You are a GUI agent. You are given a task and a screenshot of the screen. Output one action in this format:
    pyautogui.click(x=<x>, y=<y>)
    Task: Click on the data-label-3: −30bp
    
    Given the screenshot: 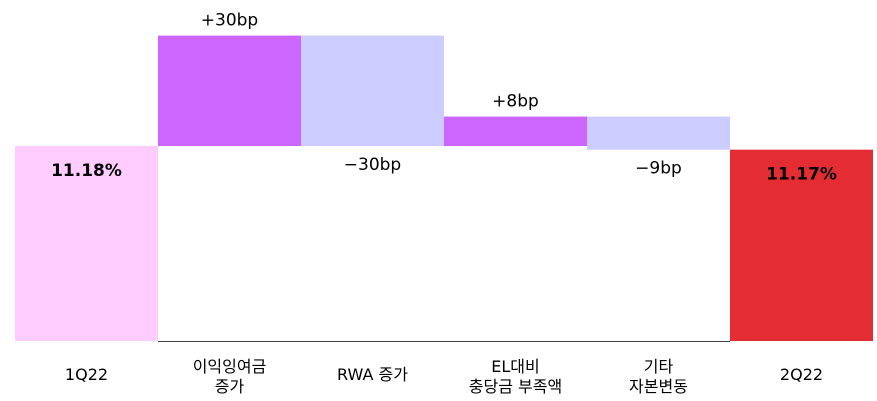 What is the action you would take?
    pyautogui.click(x=372, y=165)
    